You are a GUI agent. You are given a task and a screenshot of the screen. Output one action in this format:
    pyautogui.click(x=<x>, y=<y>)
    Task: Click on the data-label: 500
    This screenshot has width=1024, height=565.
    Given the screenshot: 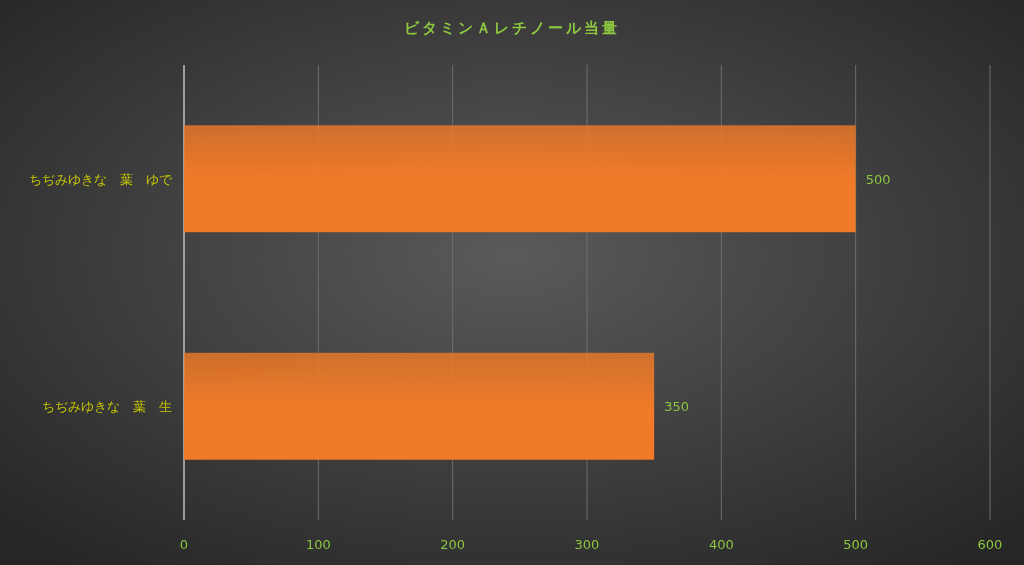 What is the action you would take?
    pyautogui.click(x=878, y=179)
    